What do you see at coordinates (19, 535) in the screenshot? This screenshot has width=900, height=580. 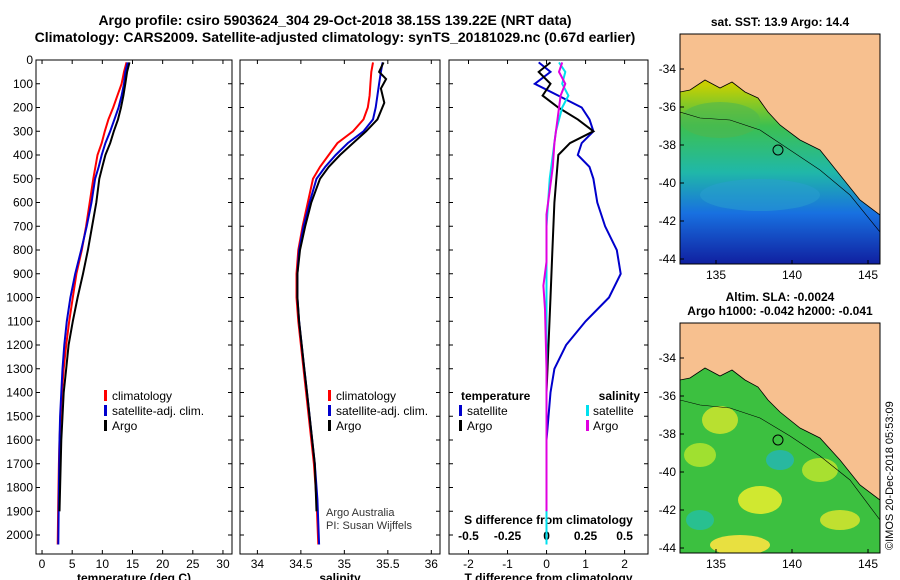 I see `y-tick-label: 2000` at bounding box center [19, 535].